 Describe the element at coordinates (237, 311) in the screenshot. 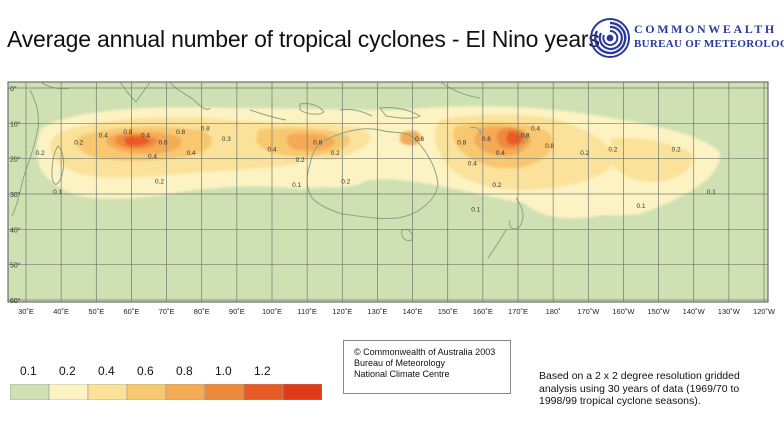

I see `lon-label: 90˚E` at that location.